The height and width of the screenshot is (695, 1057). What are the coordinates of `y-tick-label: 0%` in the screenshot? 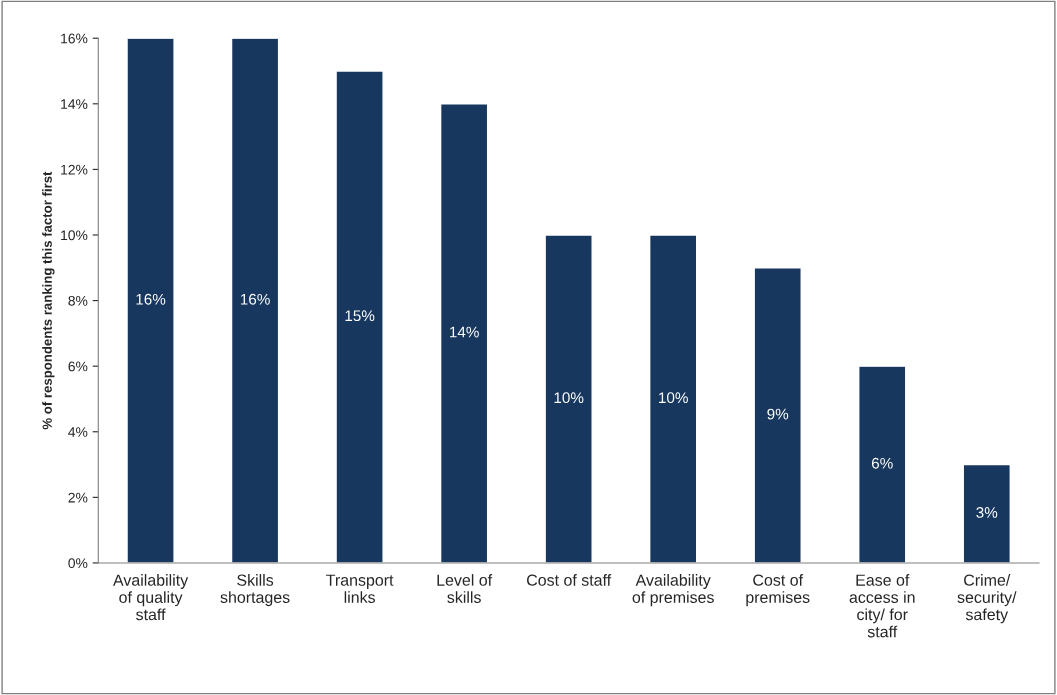 It's located at (78, 563).